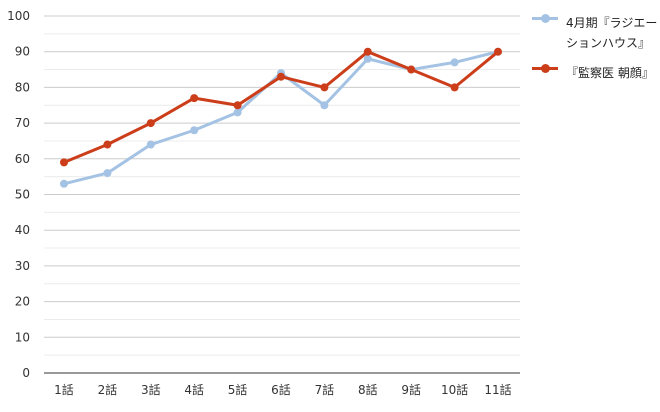 The image size is (660, 412). Describe the element at coordinates (411, 389) in the screenshot. I see `x-tick-label: 9話` at that location.